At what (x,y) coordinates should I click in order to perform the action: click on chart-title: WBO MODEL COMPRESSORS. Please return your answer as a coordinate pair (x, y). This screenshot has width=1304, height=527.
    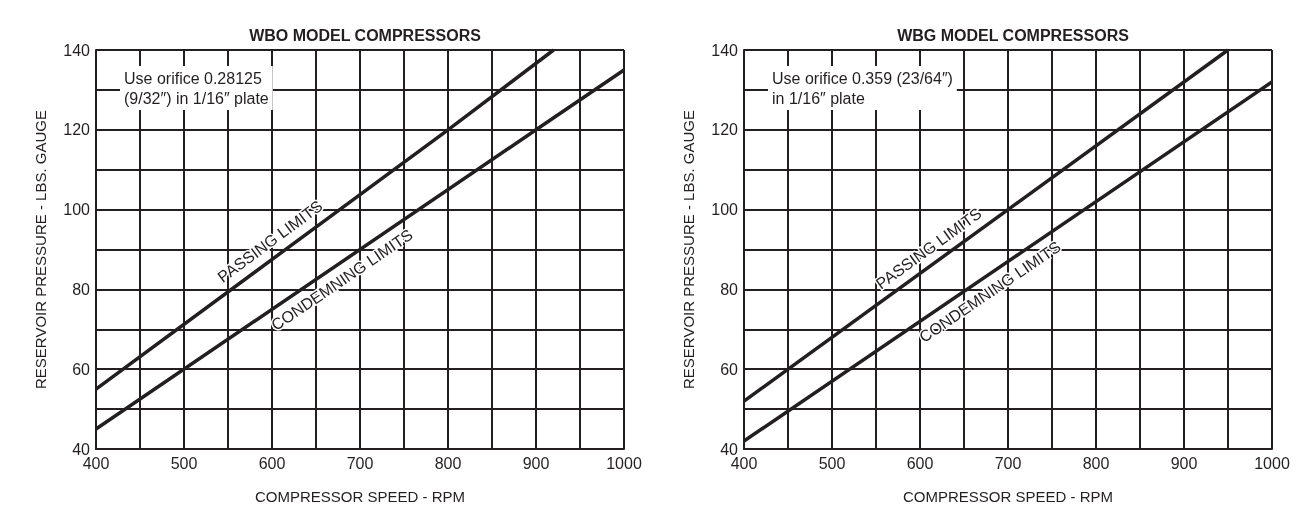
    Looking at the image, I should click on (365, 35).